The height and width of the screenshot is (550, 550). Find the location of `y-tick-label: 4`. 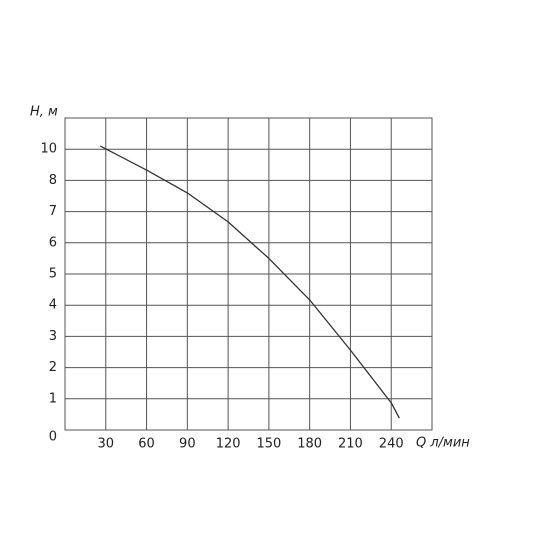

y-tick-label: 4 is located at coordinates (53, 305).